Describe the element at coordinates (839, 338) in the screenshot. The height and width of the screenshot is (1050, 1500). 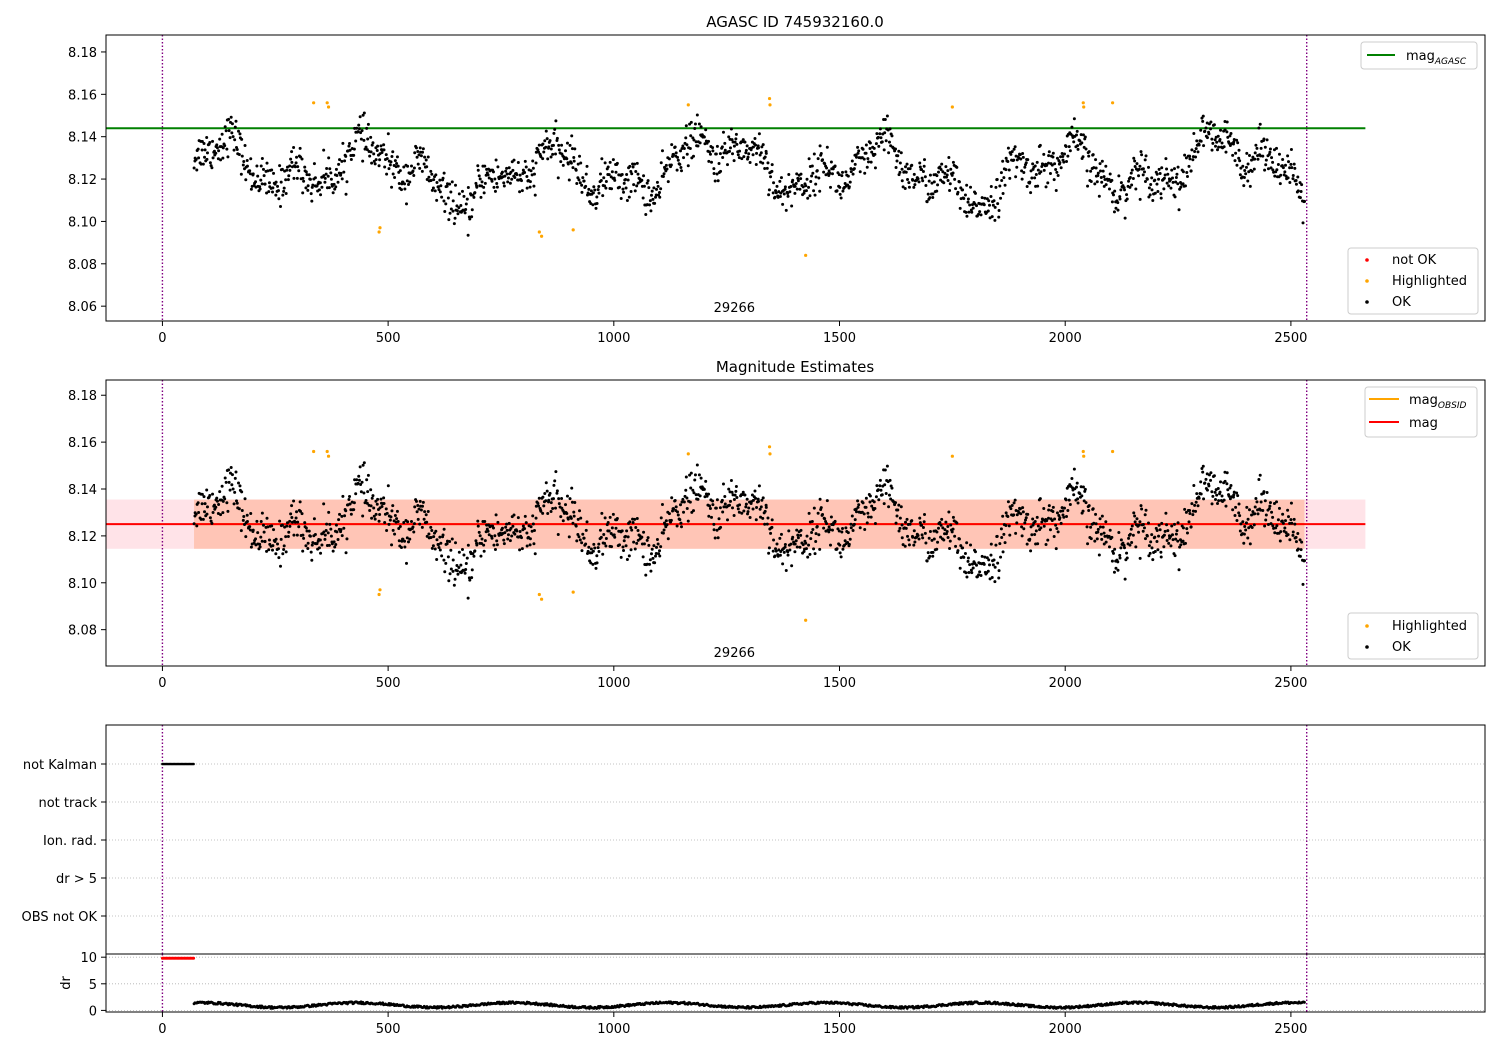
I see `x-tick-label: 1500` at that location.